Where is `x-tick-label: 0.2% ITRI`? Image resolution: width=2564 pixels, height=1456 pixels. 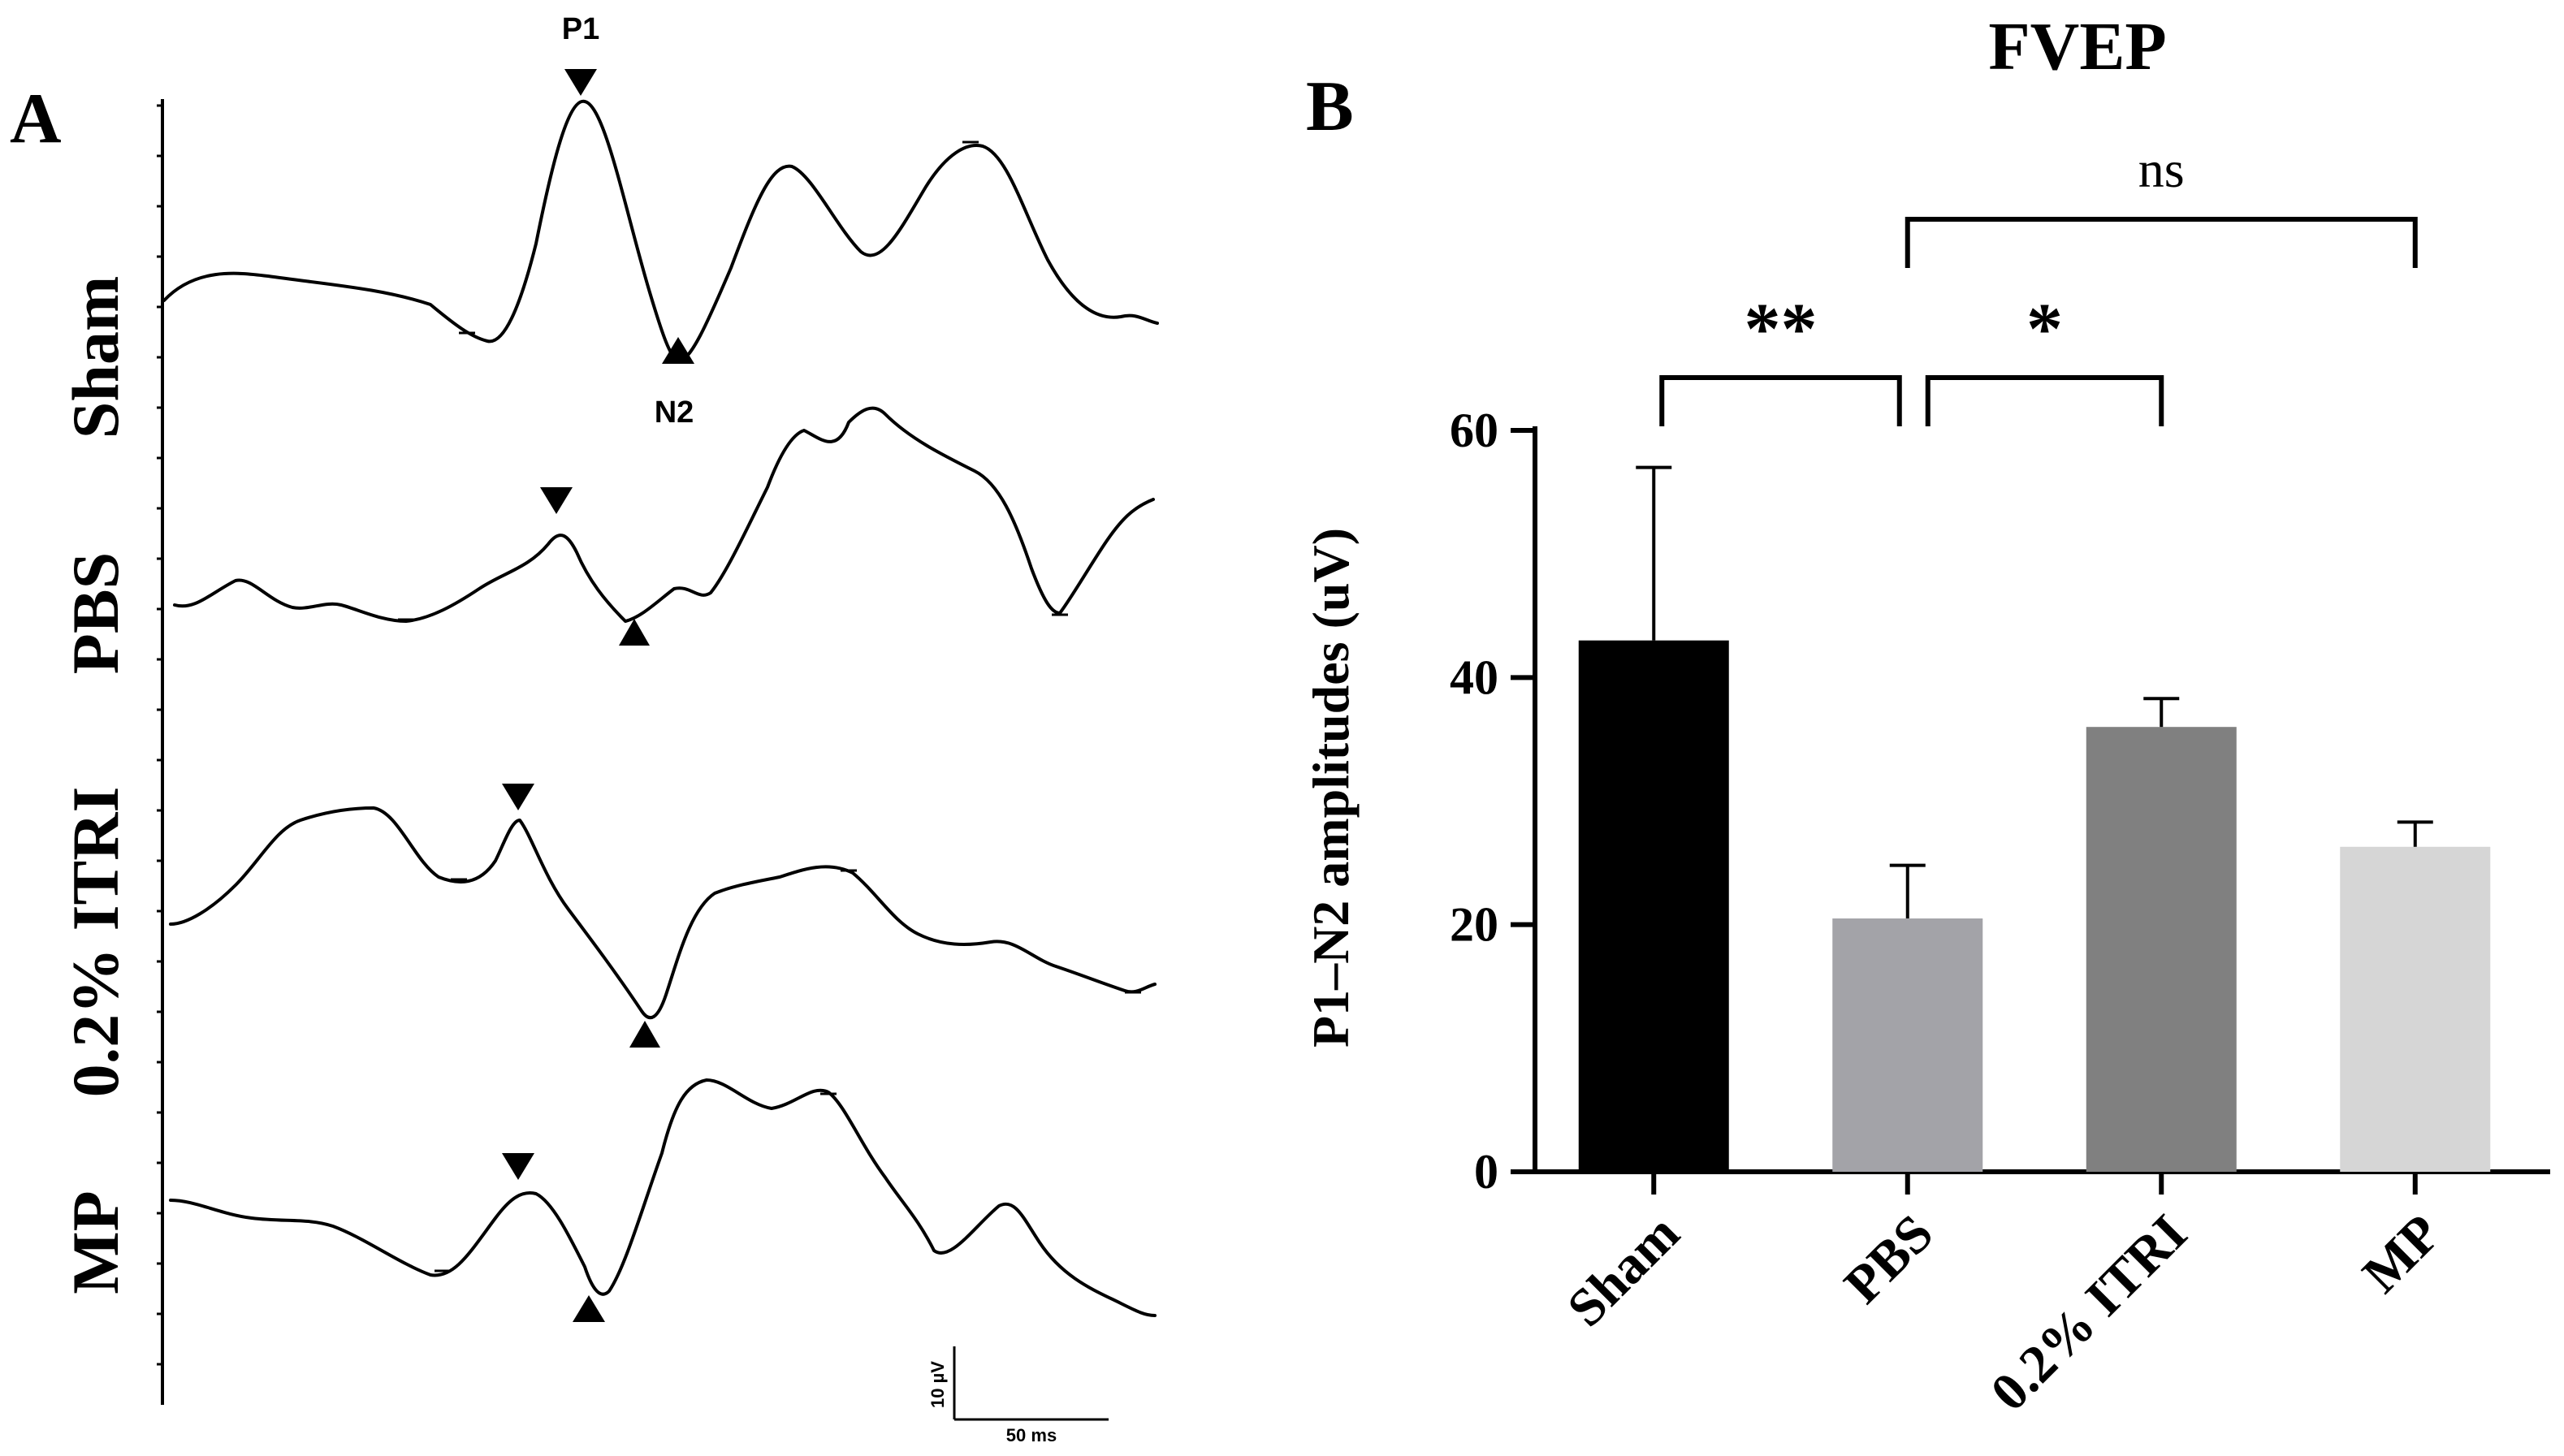
x-tick-label: 0.2% ITRI is located at coordinates (2088, 1312).